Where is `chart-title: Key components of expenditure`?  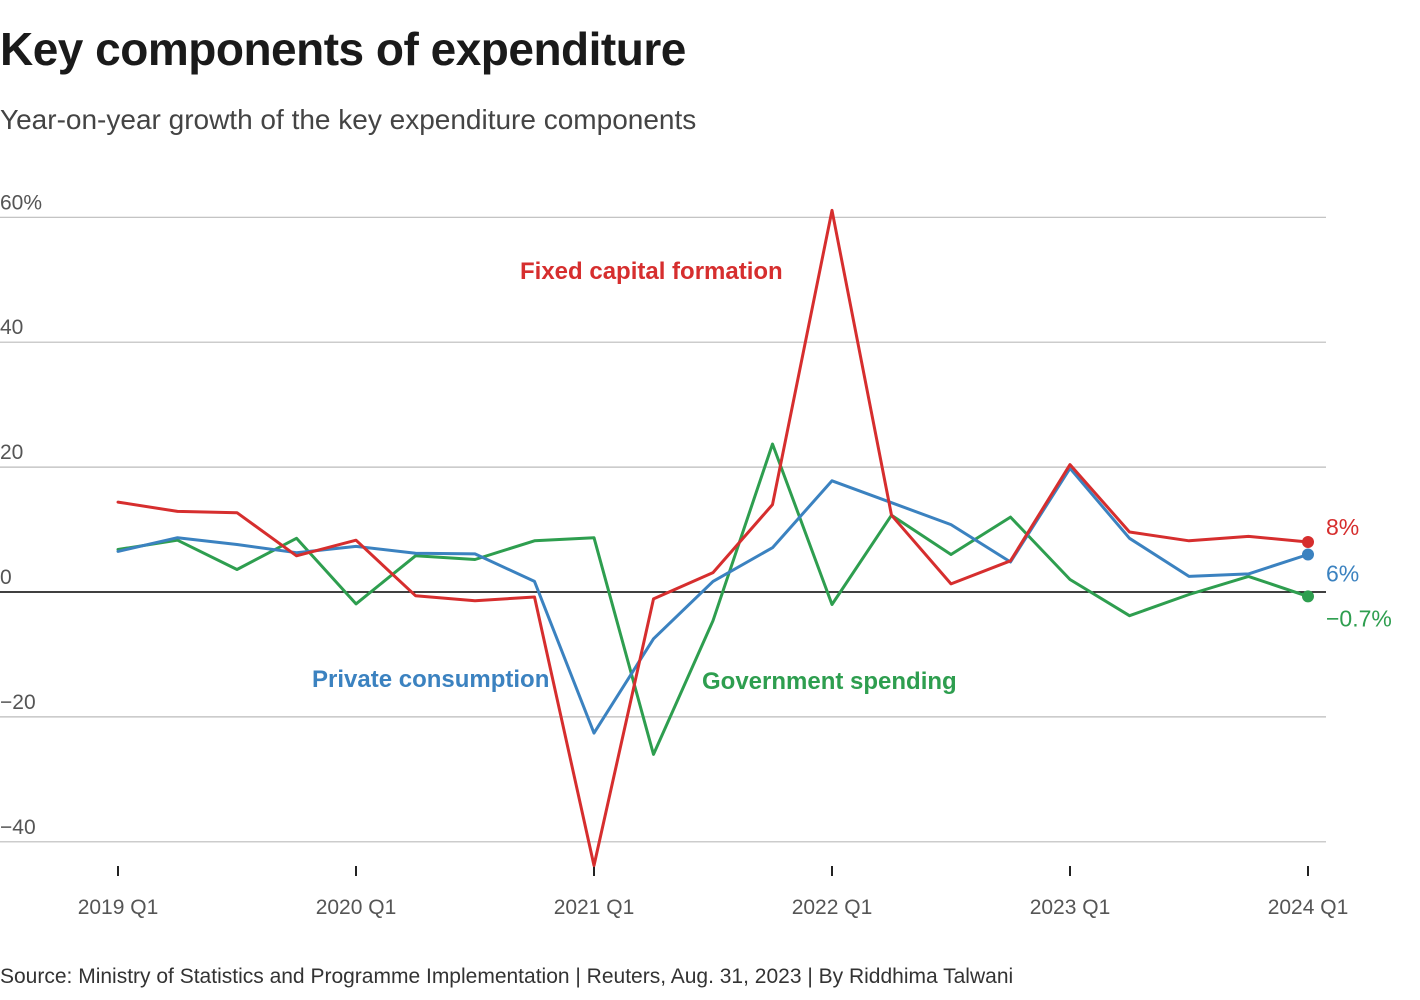
chart-title: Key components of expenditure is located at coordinates (343, 49).